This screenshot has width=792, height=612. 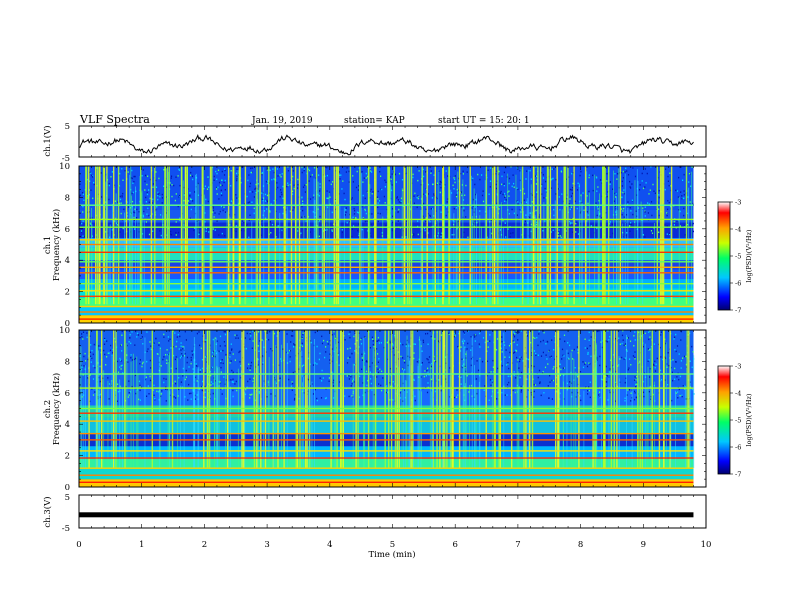 I want to click on x-tick-label: 10, so click(x=706, y=545).